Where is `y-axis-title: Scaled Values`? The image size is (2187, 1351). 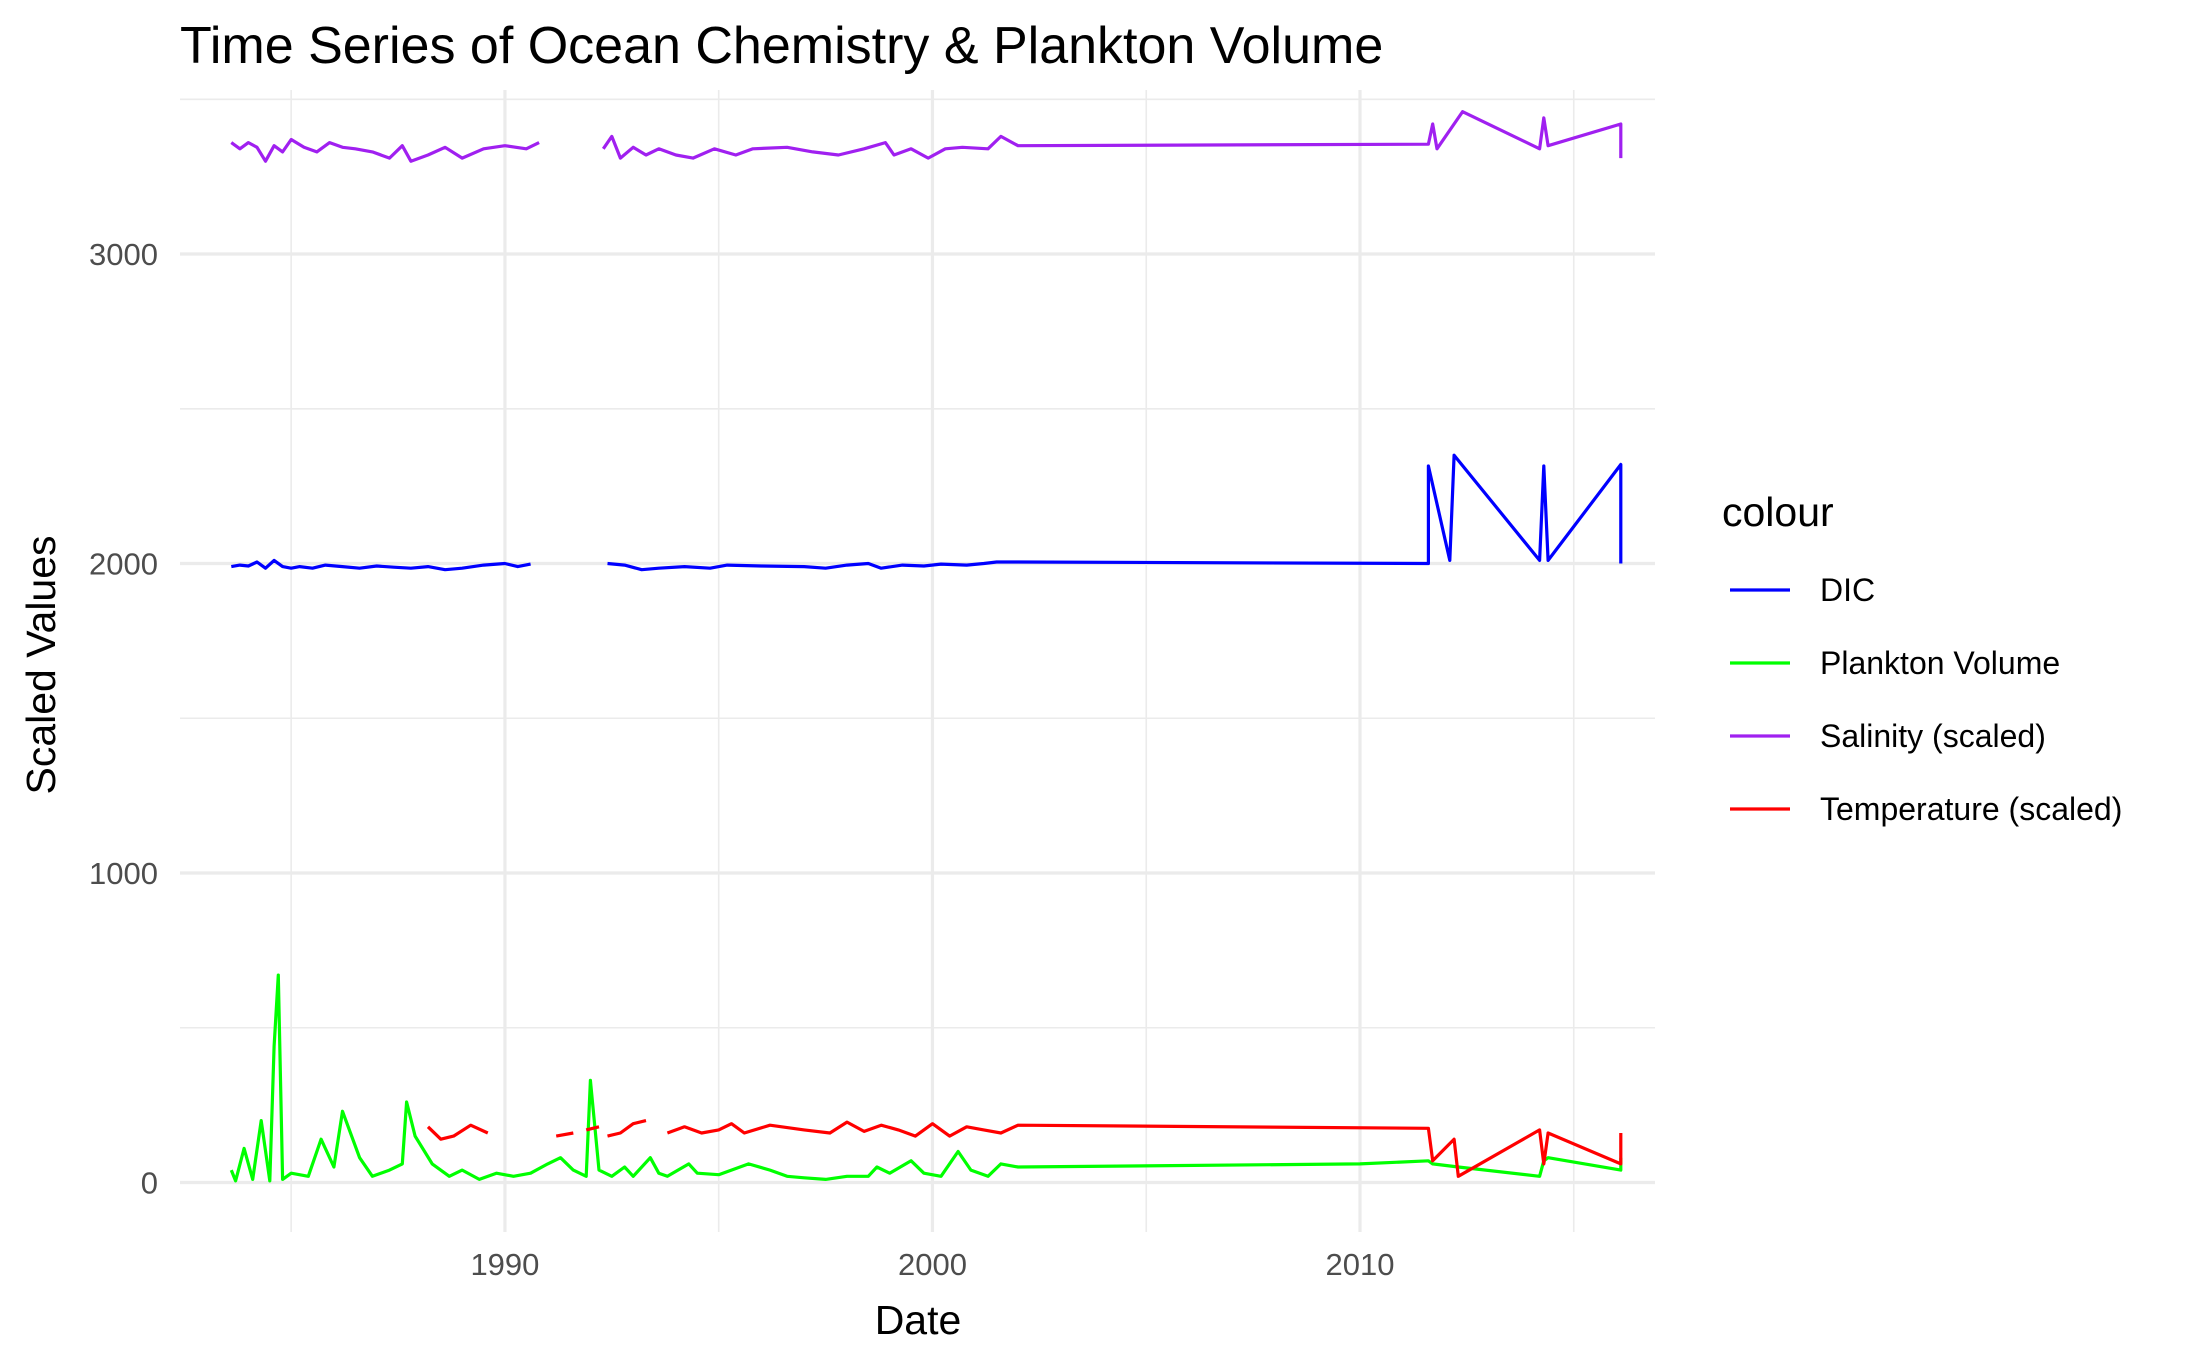 y-axis-title: Scaled Values is located at coordinates (41, 664).